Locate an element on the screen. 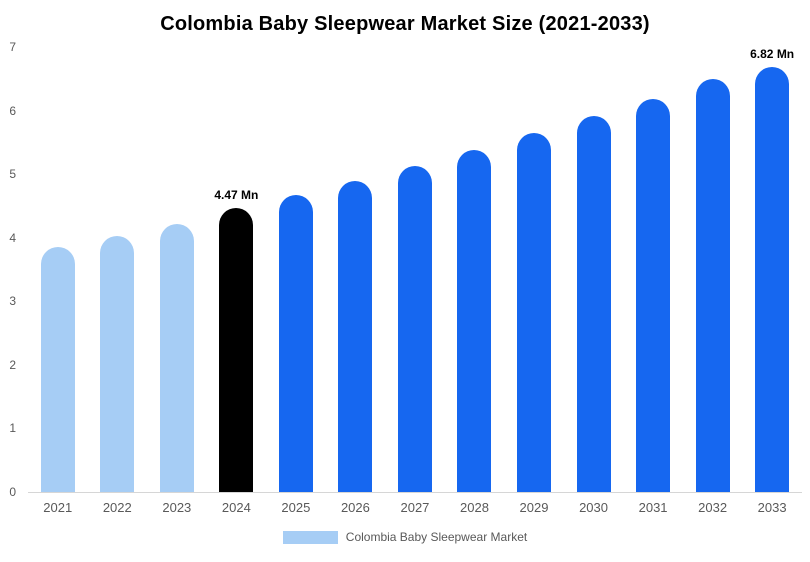 The height and width of the screenshot is (562, 810). bar-2021 is located at coordinates (57, 369).